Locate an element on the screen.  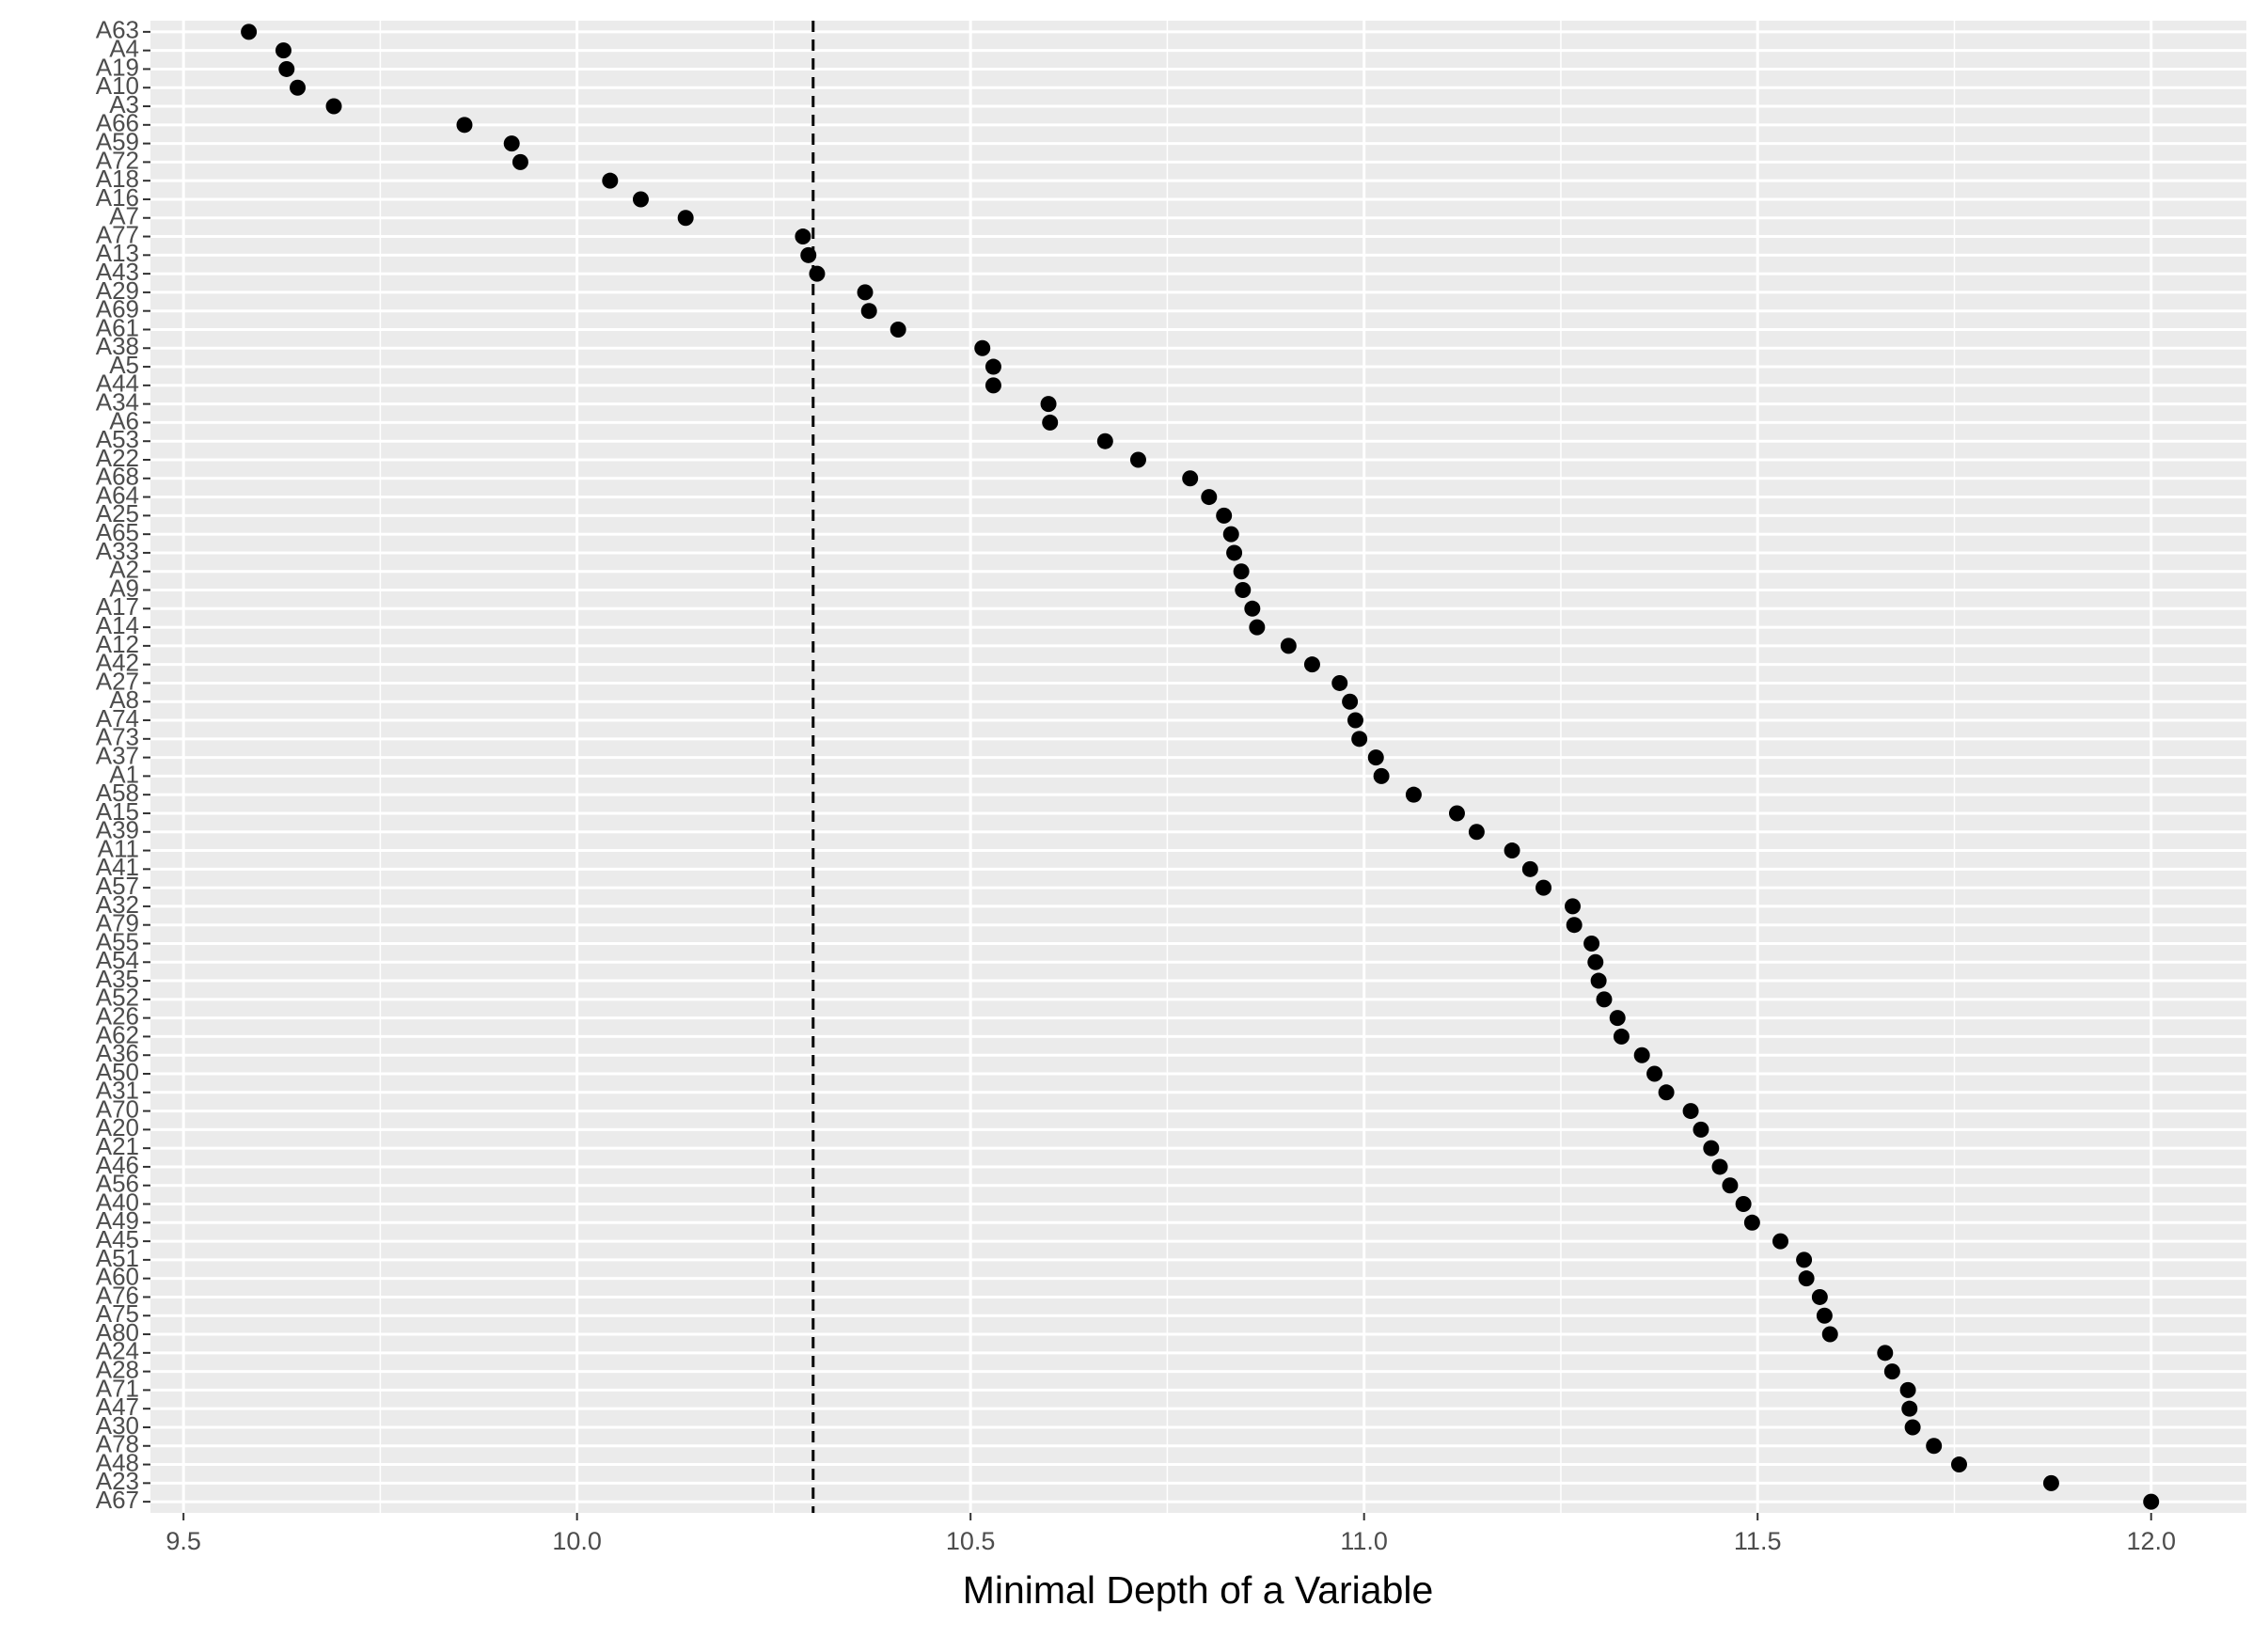
x-axis-title: Minimal Depth of a Variable is located at coordinates (1198, 1590).